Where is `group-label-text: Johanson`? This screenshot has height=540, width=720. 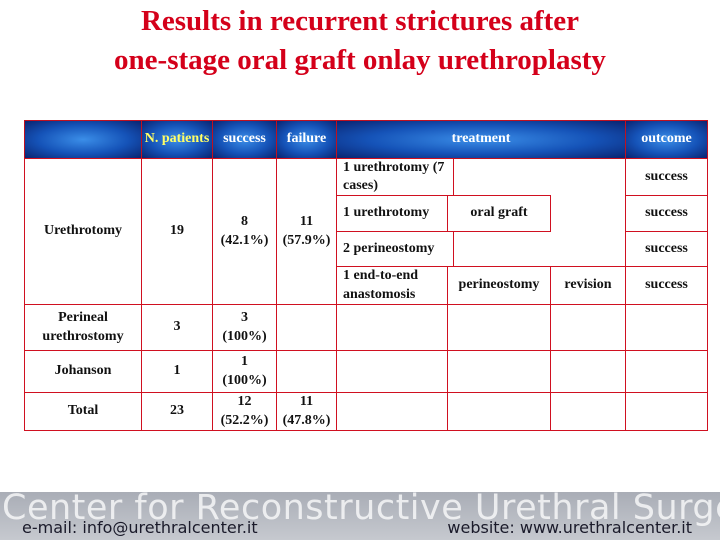 group-label-text: Johanson is located at coordinates (83, 371).